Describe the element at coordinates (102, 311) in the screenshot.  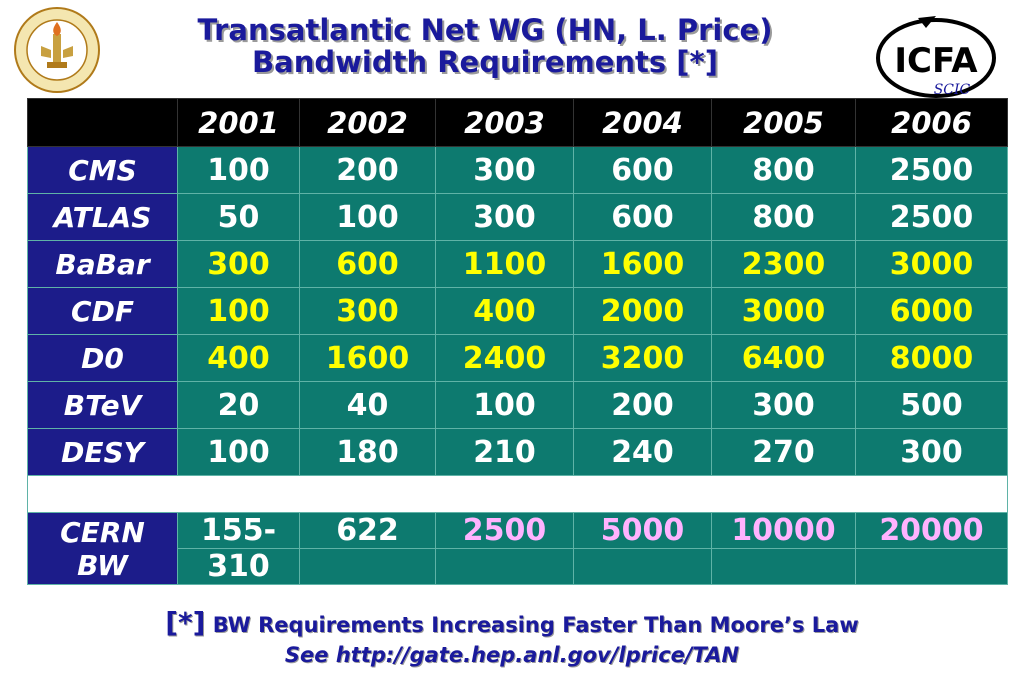
I see `row-label: CDF` at that location.